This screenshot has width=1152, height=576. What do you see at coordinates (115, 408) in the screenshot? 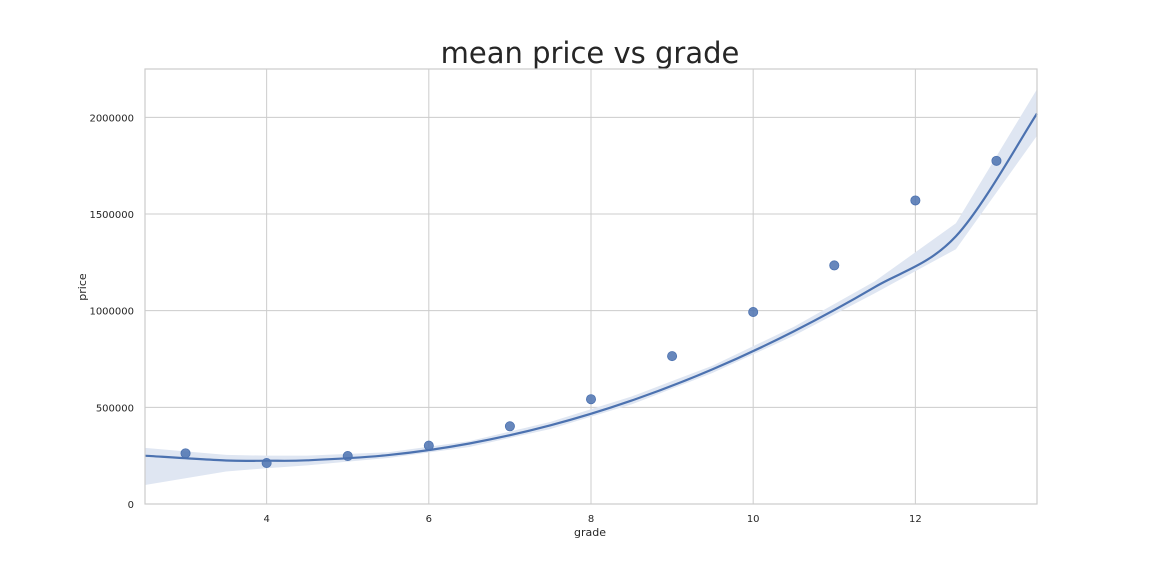
I see `y-tick-label: 500000` at bounding box center [115, 408].